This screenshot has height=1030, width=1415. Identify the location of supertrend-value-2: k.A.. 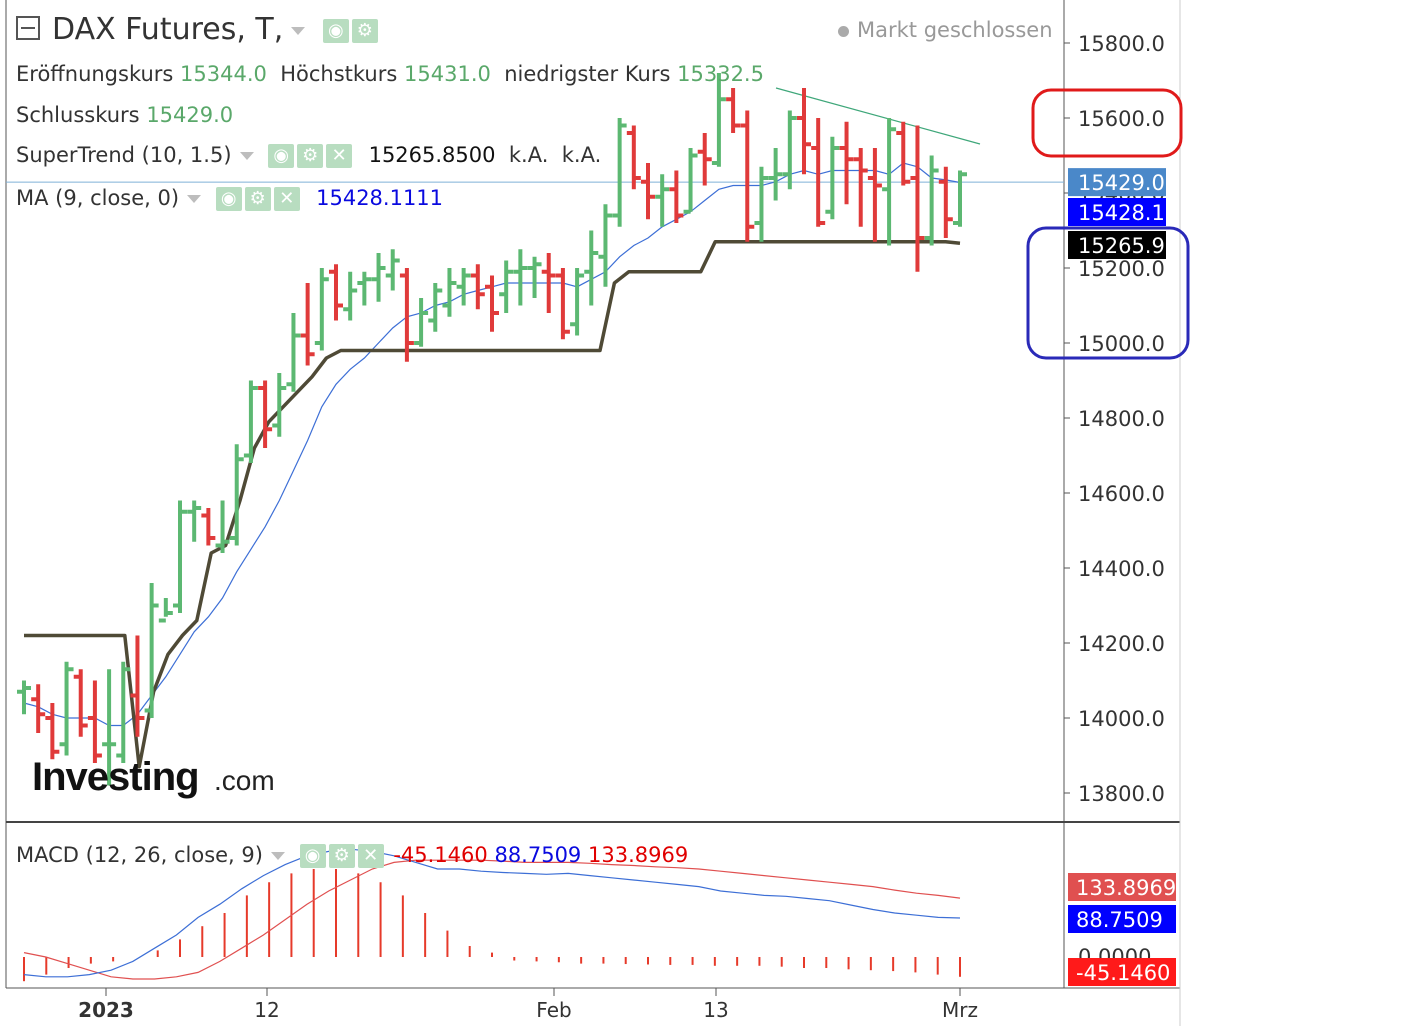
(528, 155).